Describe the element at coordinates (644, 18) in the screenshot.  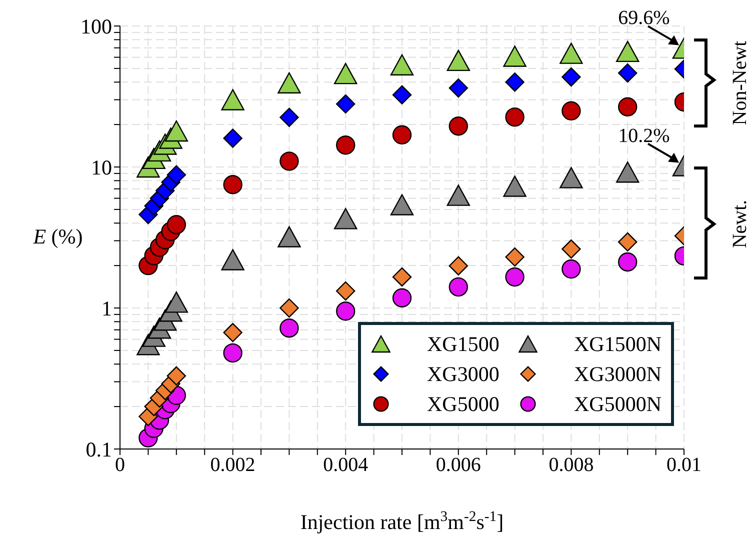
I see `annotation: 69.6%` at that location.